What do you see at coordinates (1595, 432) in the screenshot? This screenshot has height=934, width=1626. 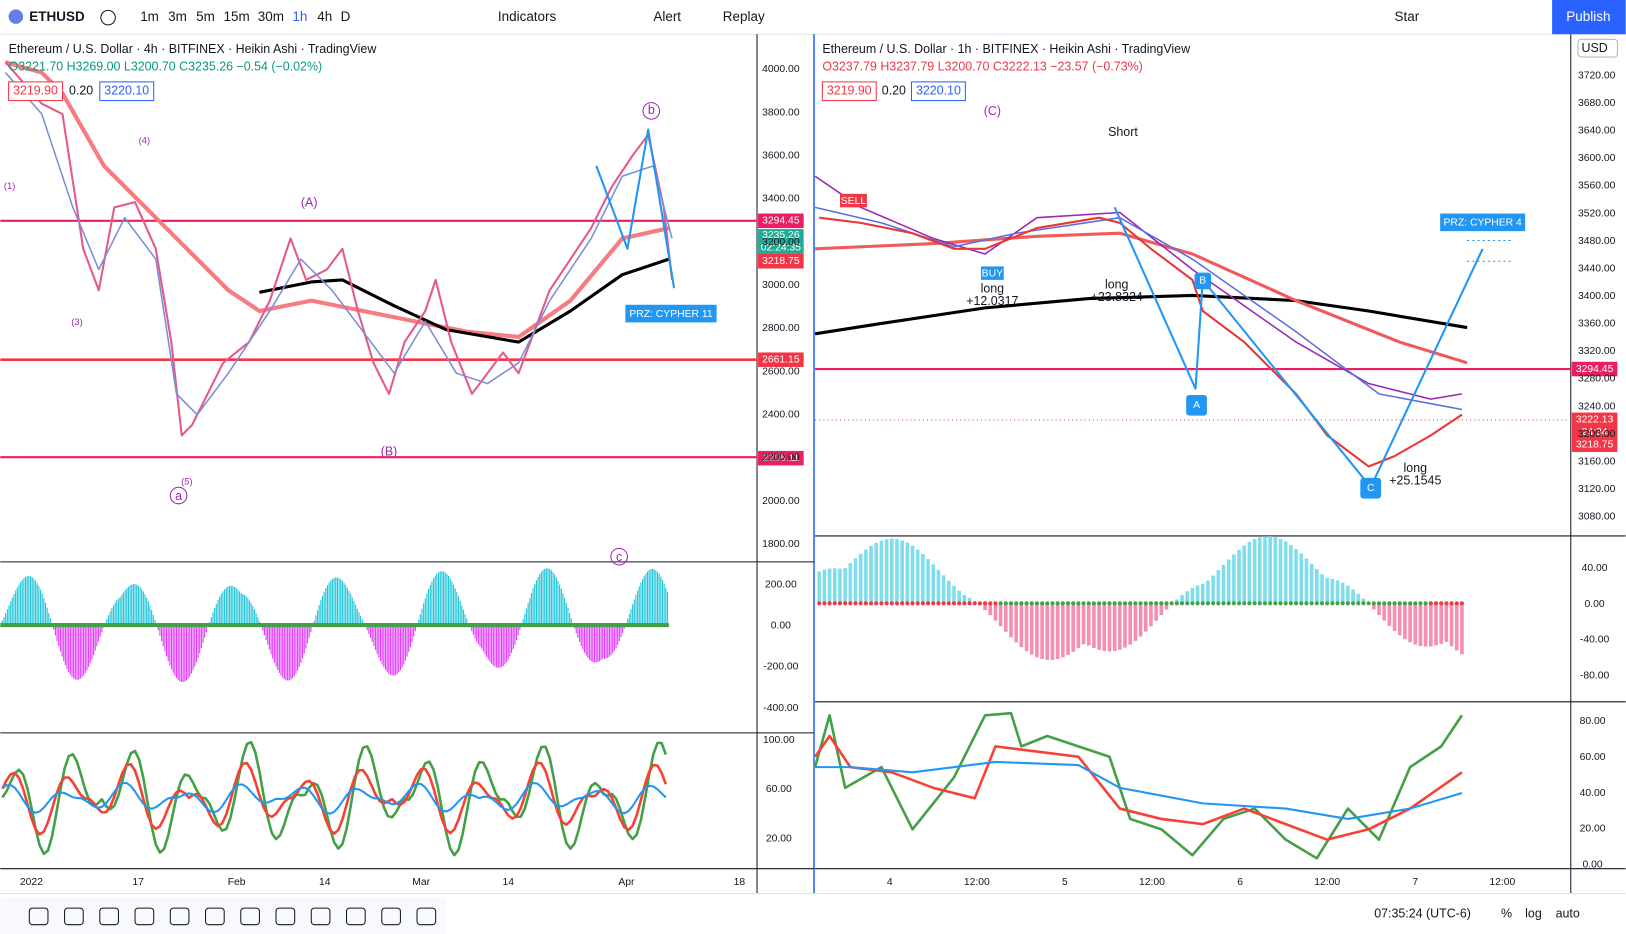 I see `countdown: 24:34` at bounding box center [1595, 432].